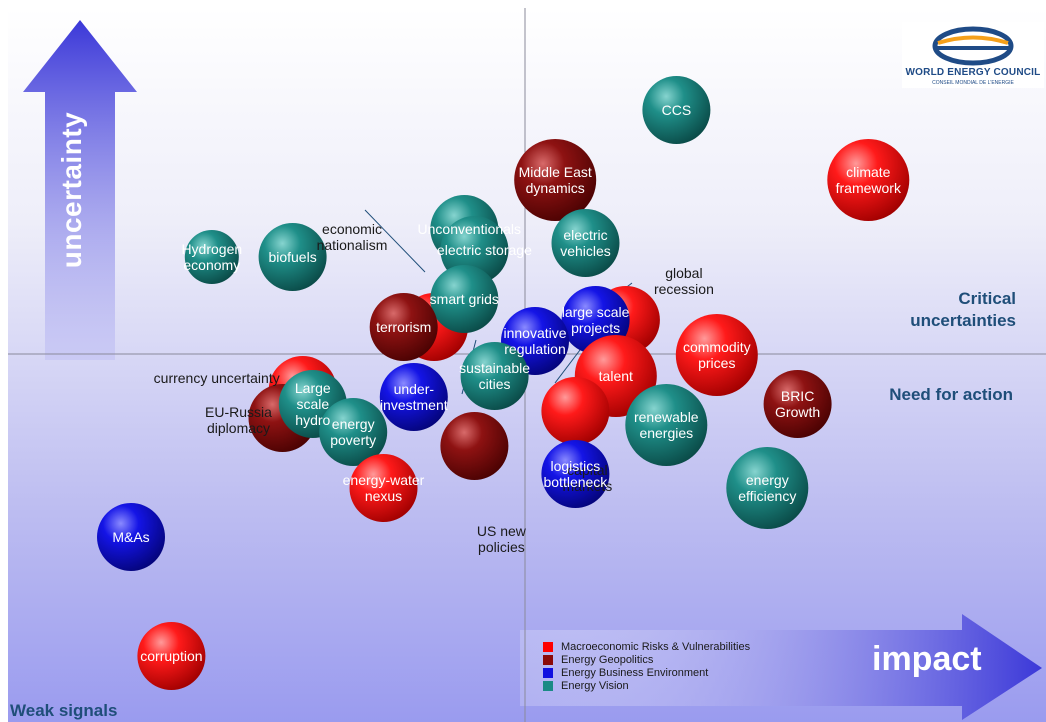 This screenshot has width=1046, height=722. I want to click on bubble-label-energy-water-nexus: energy-water nexus, so click(384, 488).